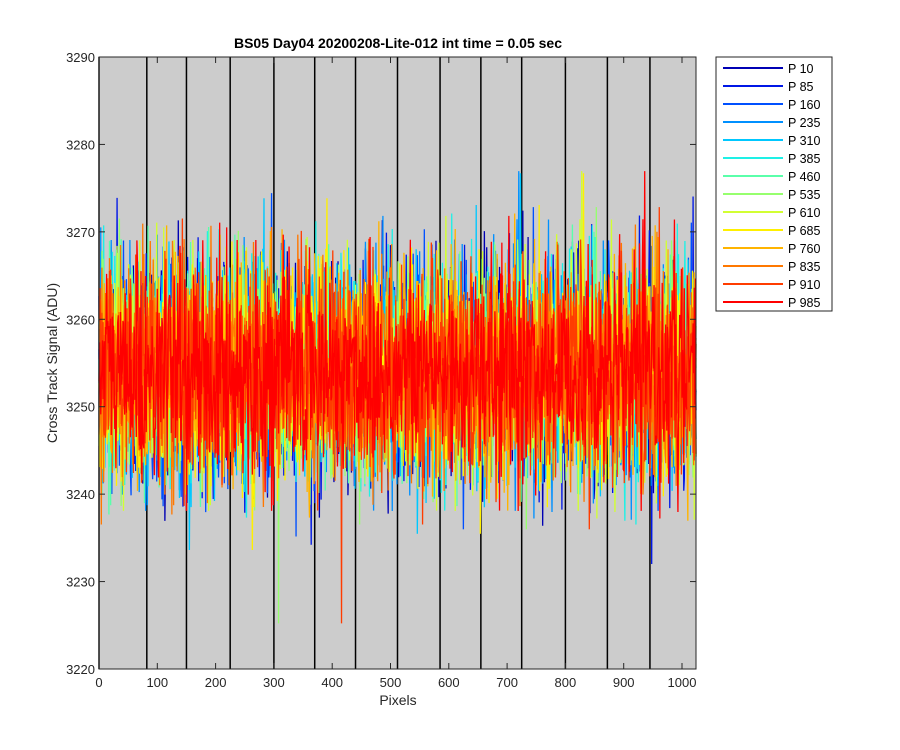  Describe the element at coordinates (804, 159) in the screenshot. I see `legend-entry: P 385` at that location.